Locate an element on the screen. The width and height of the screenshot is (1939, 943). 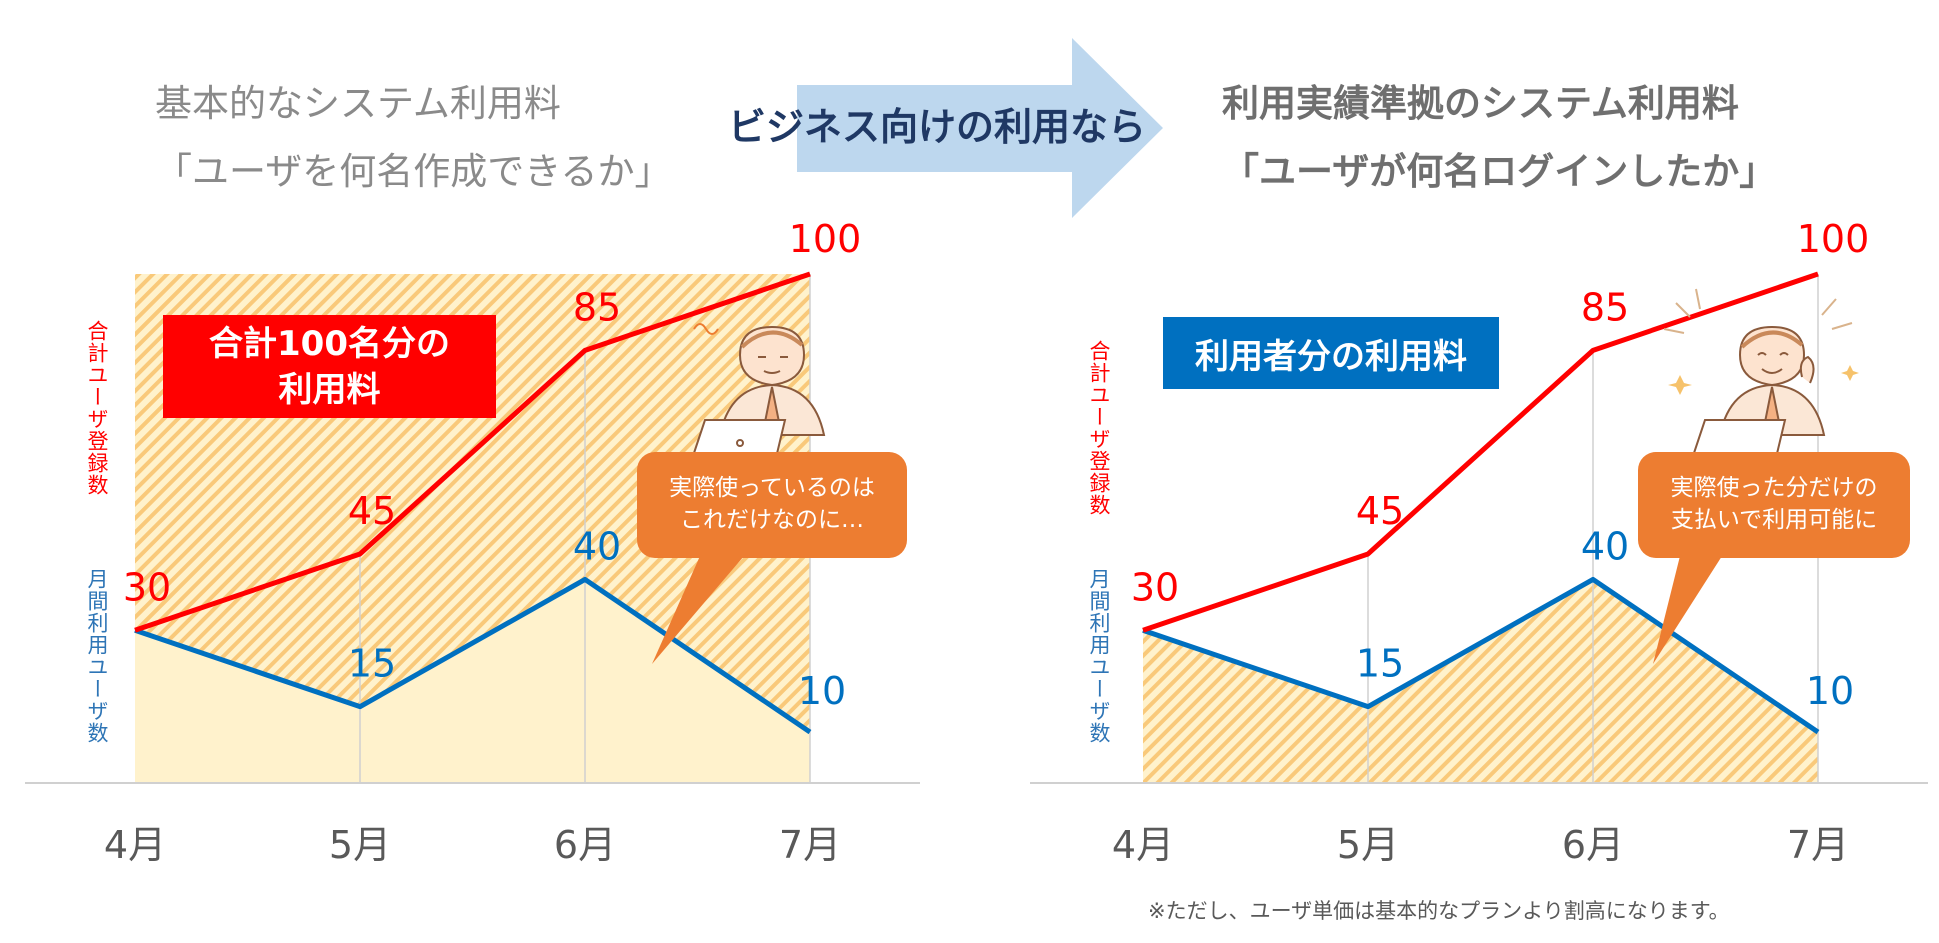
right-bubble-line1: 実際使った分だけの is located at coordinates (1774, 488).